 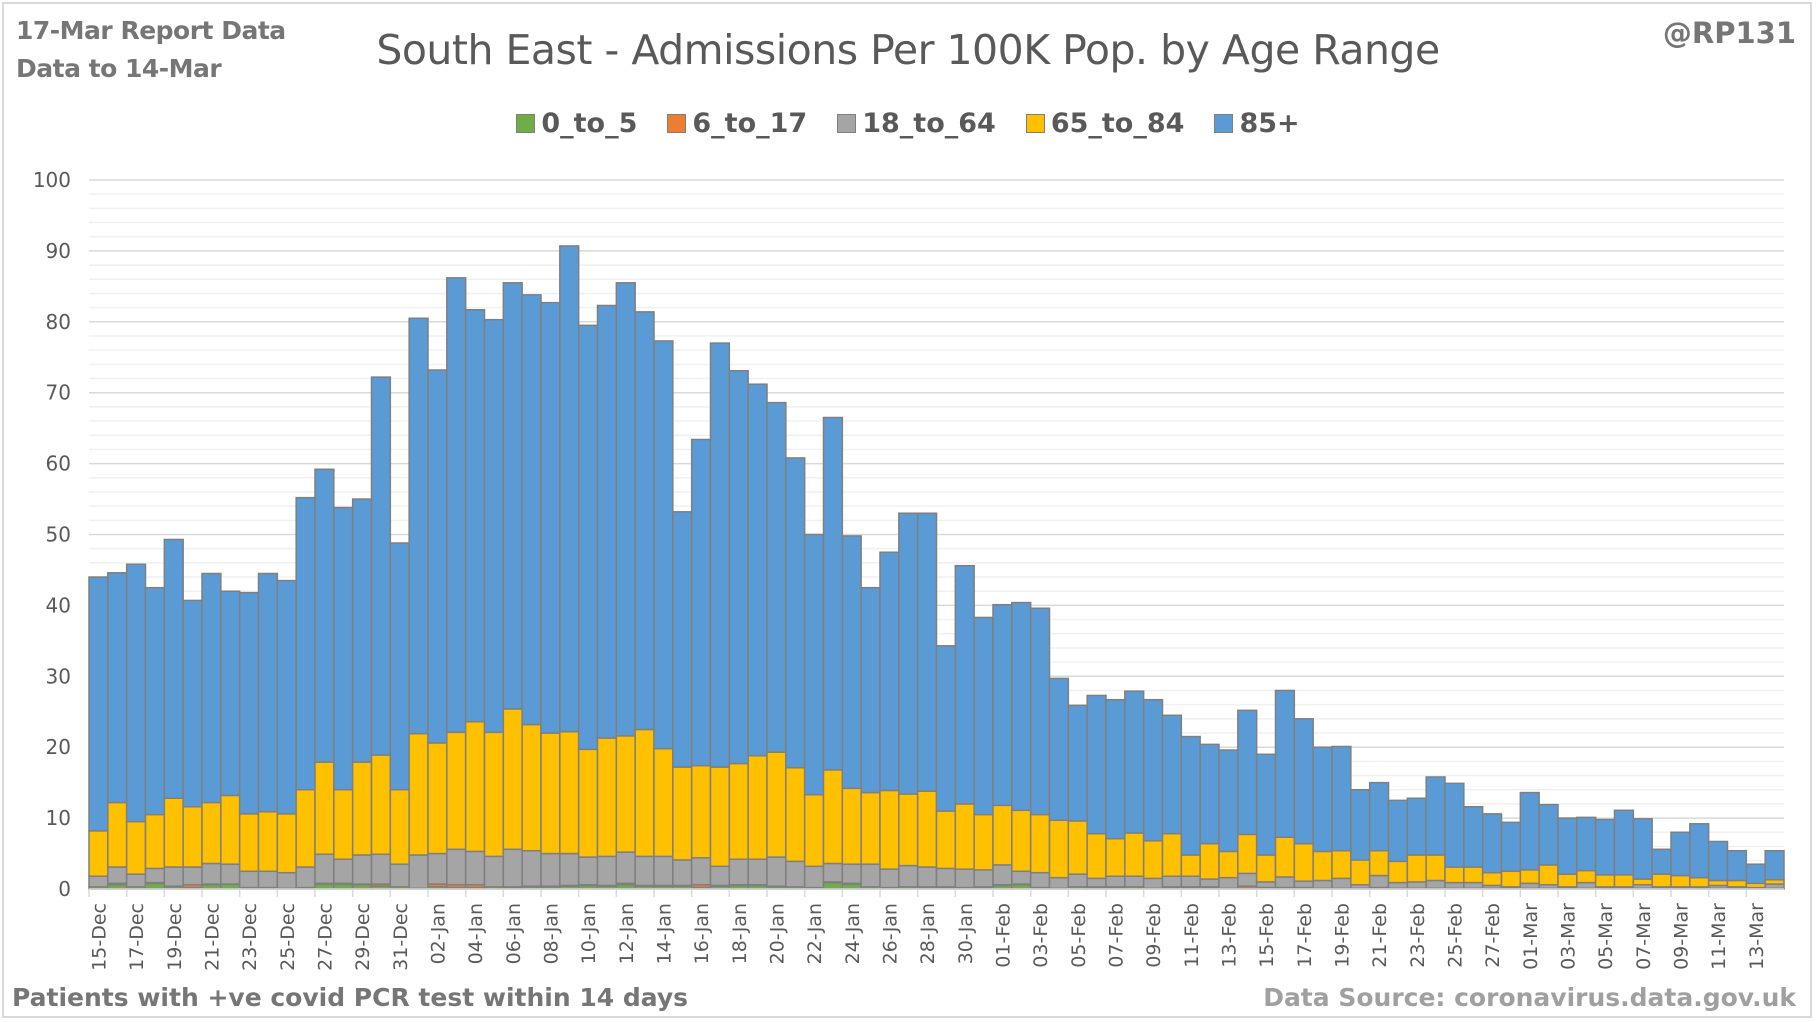 What do you see at coordinates (151, 30) in the screenshot?
I see `report-date: 17-Mar Report Data` at bounding box center [151, 30].